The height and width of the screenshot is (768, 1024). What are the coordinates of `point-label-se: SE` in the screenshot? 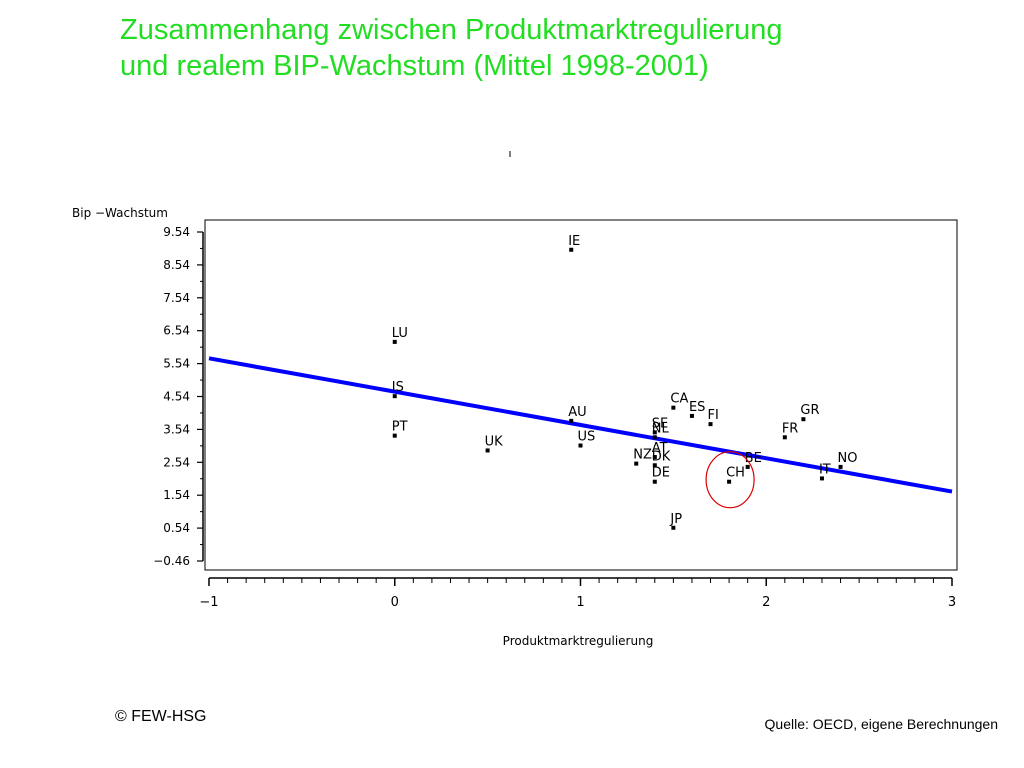 It's located at (660, 423).